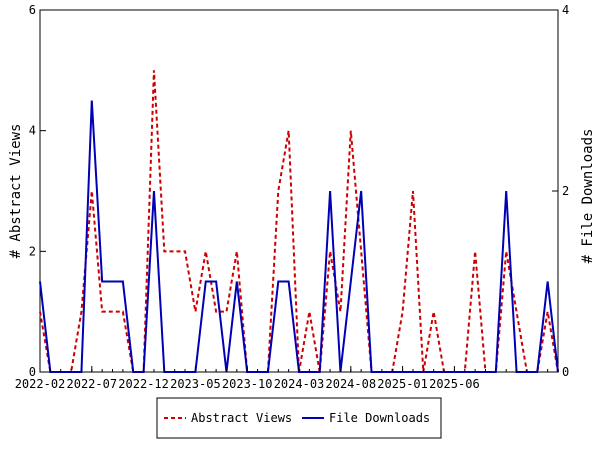 This screenshot has width=600, height=455. Describe the element at coordinates (143, 384) in the screenshot. I see `x-tick-label: 2022-12` at that location.